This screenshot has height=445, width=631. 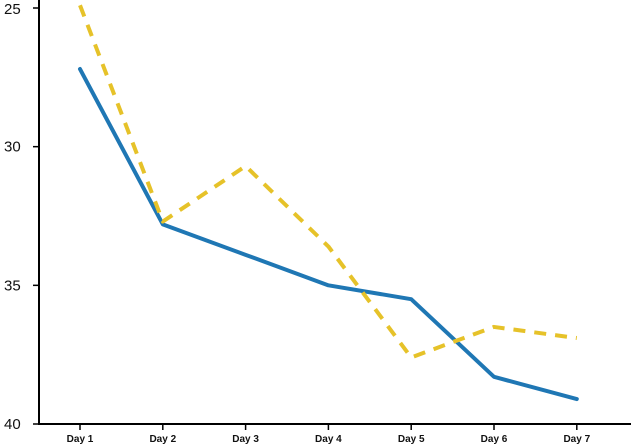 What do you see at coordinates (411, 439) in the screenshot?
I see `x-tick-label: Day 5` at bounding box center [411, 439].